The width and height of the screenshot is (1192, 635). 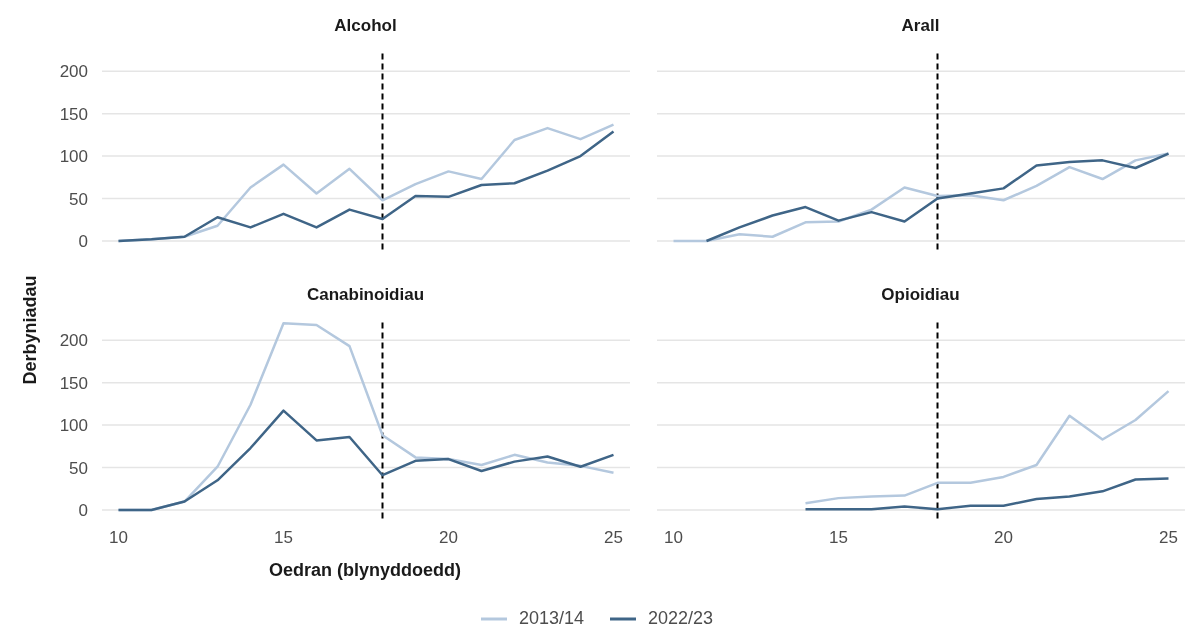 What do you see at coordinates (920, 294) in the screenshot?
I see `chart-title: Opioidiau` at bounding box center [920, 294].